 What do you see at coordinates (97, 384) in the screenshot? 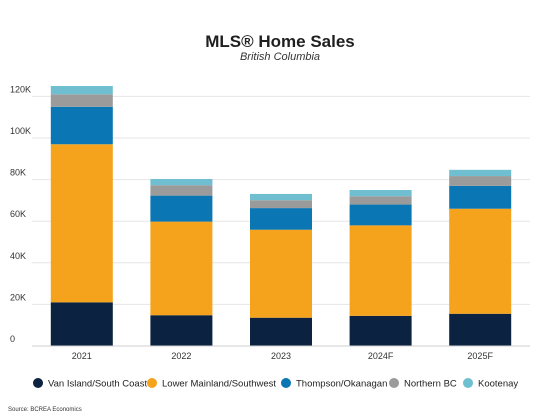
I see `legend-label: Van Island/South Coast` at bounding box center [97, 384].